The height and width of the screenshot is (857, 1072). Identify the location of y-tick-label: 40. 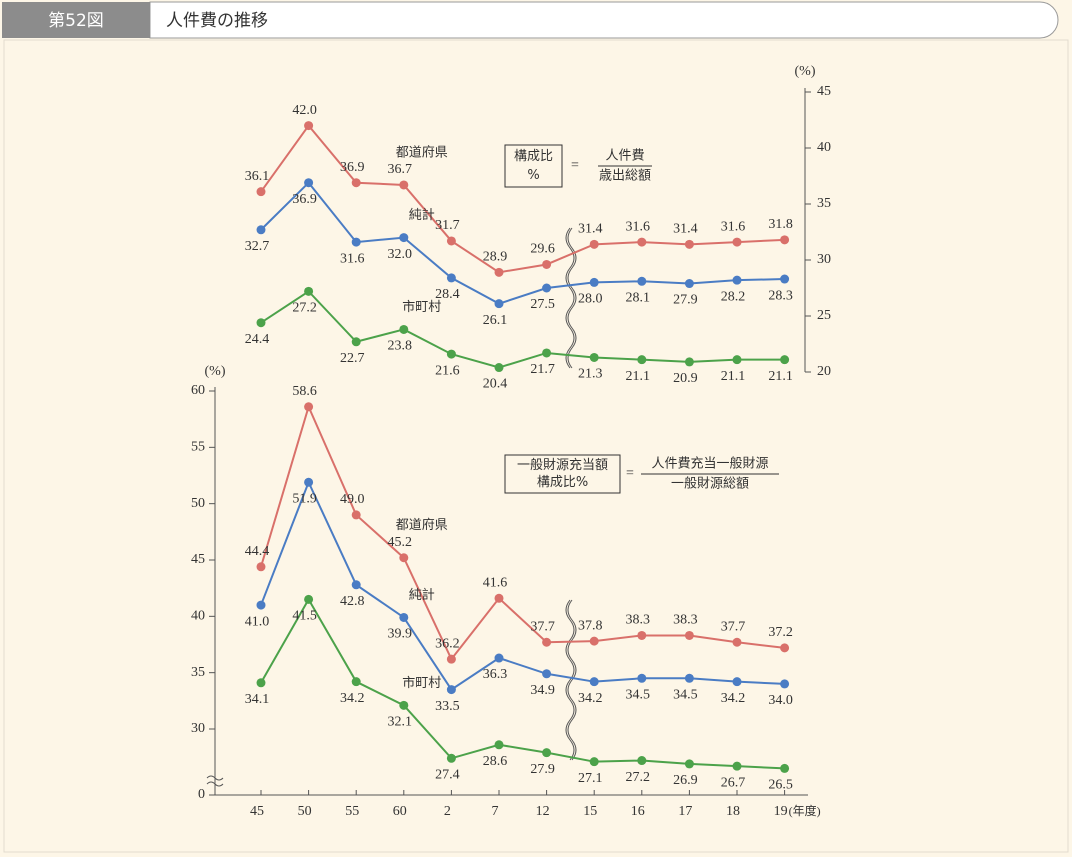
(198, 616).